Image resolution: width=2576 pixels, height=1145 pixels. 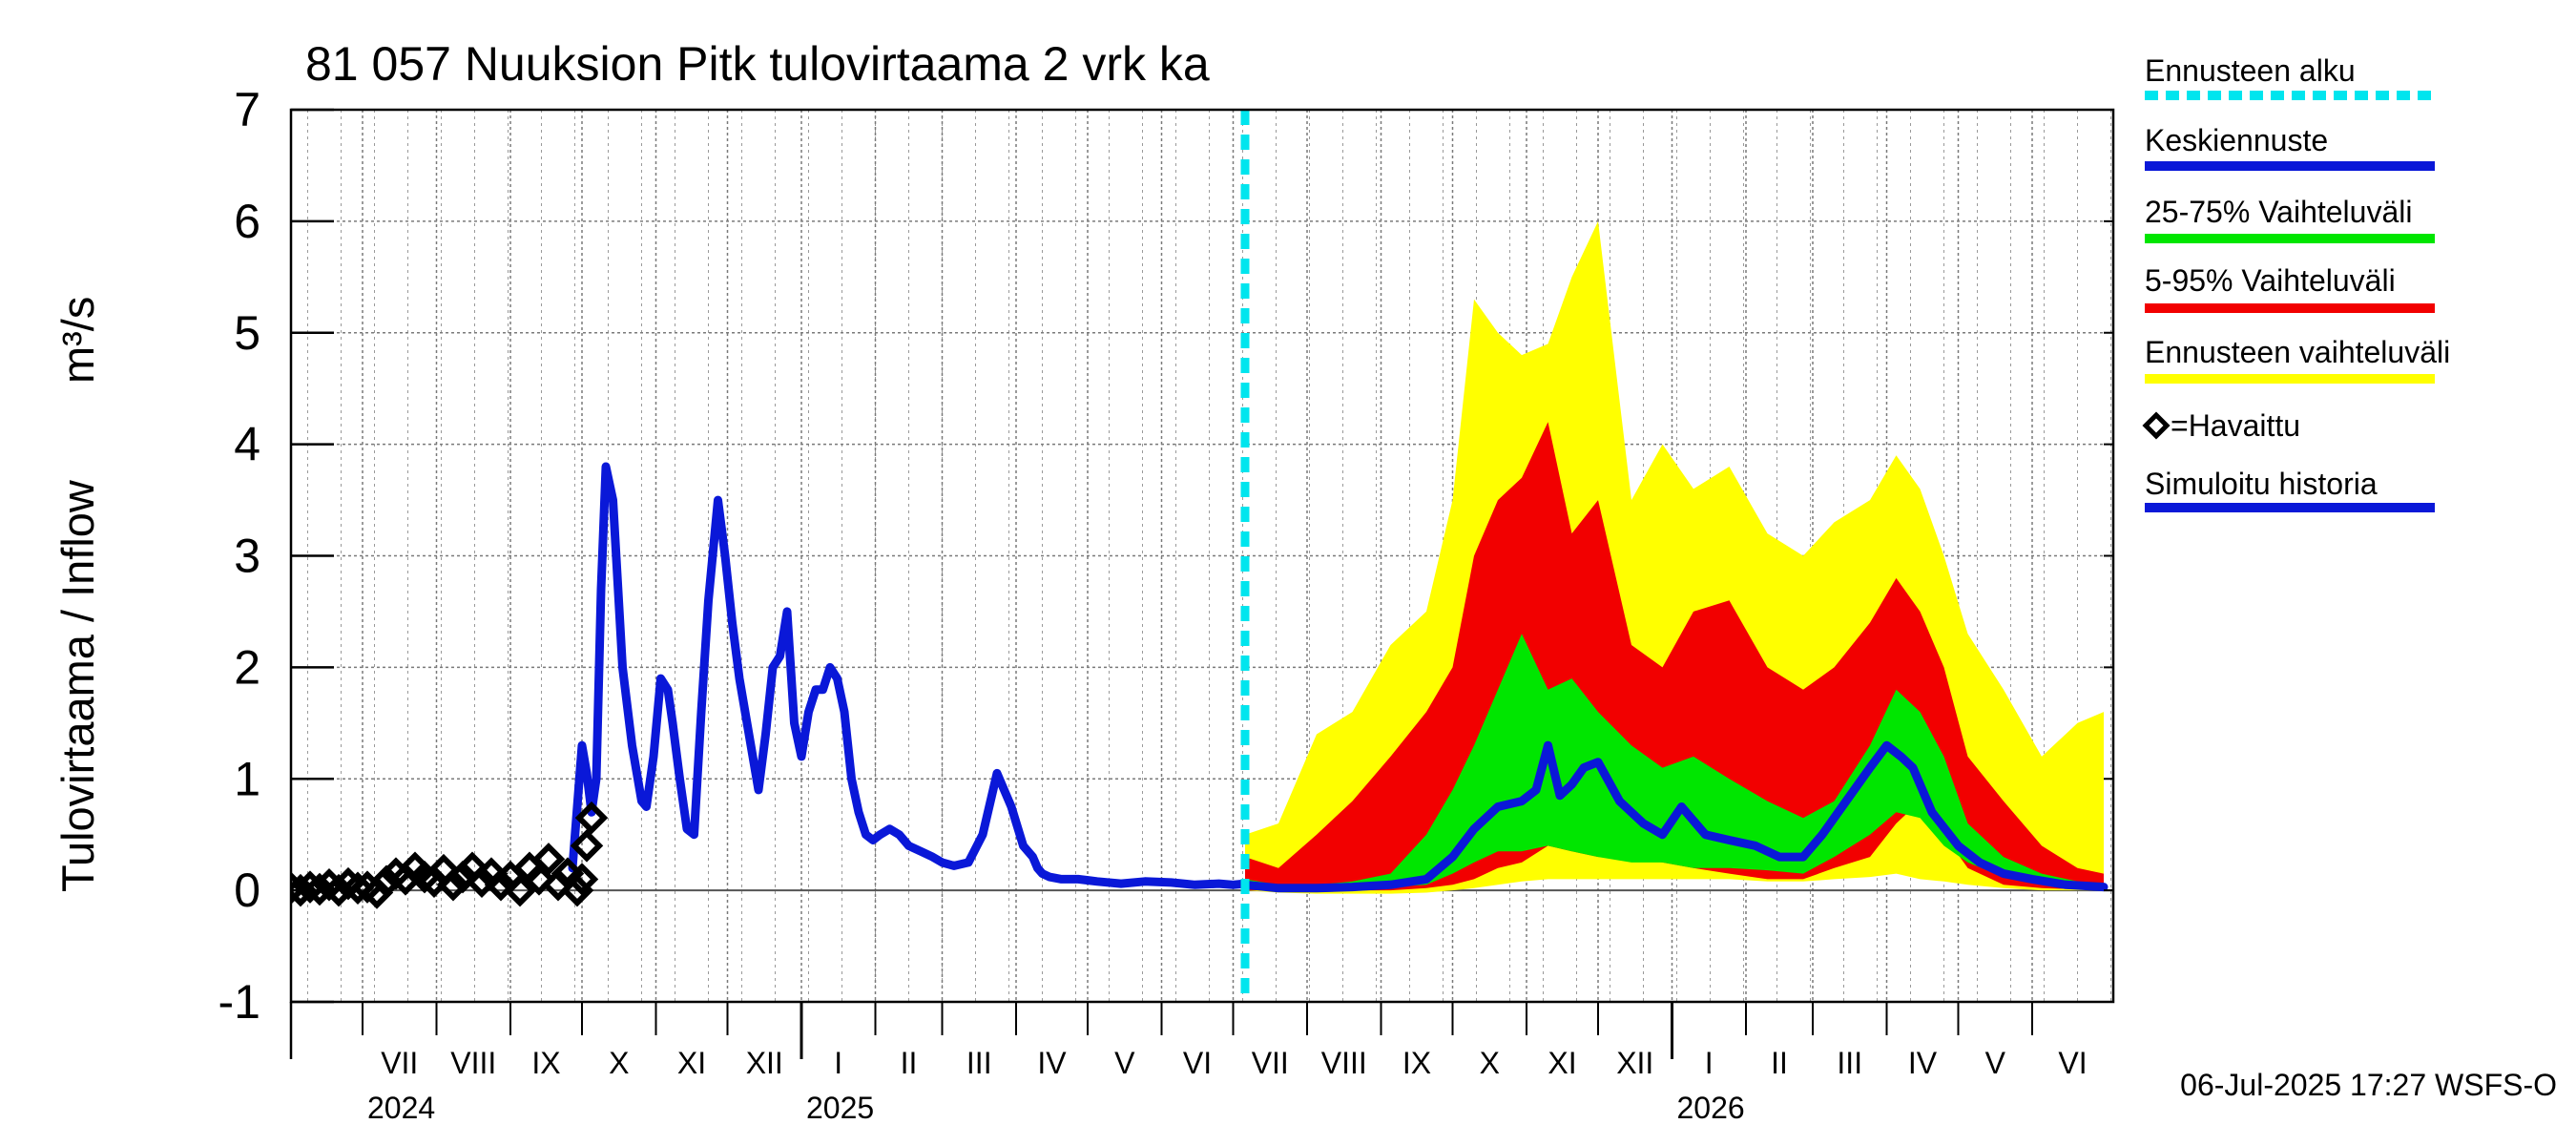 What do you see at coordinates (1674, 816) in the screenshot?
I see `median-forecast-line` at bounding box center [1674, 816].